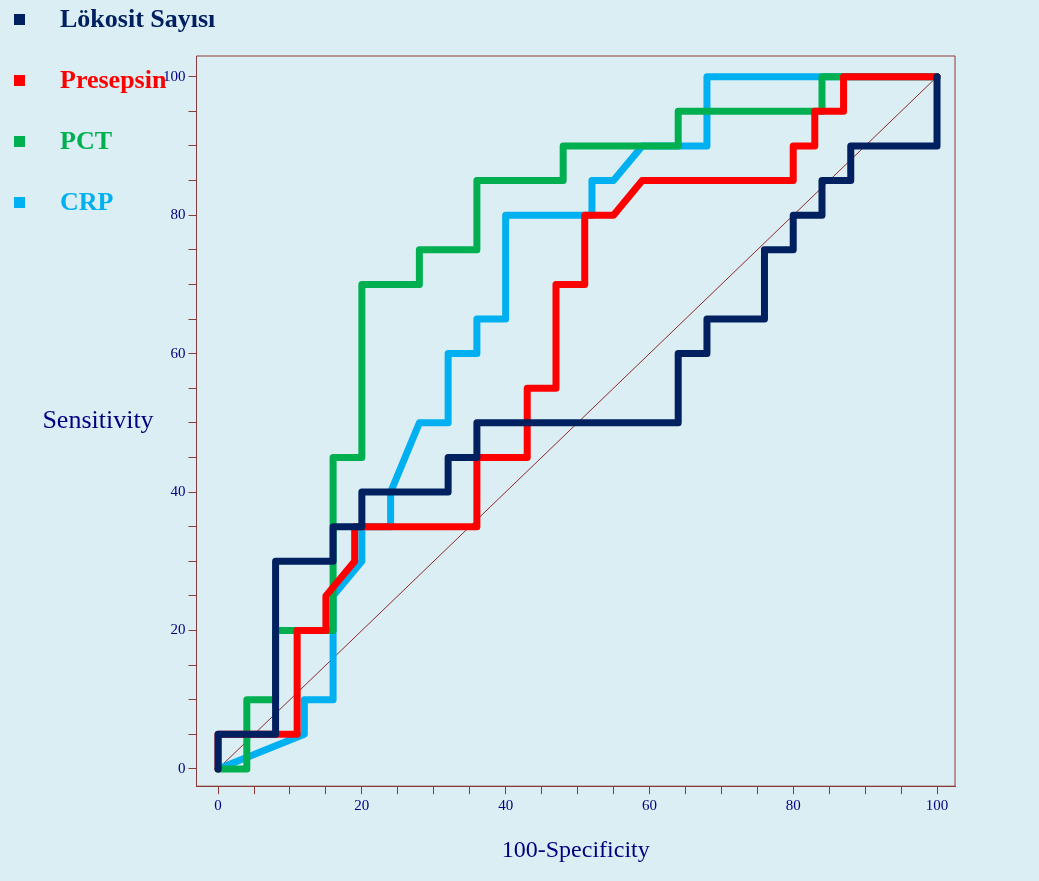  I want to click on x-tick-label: 40, so click(506, 805).